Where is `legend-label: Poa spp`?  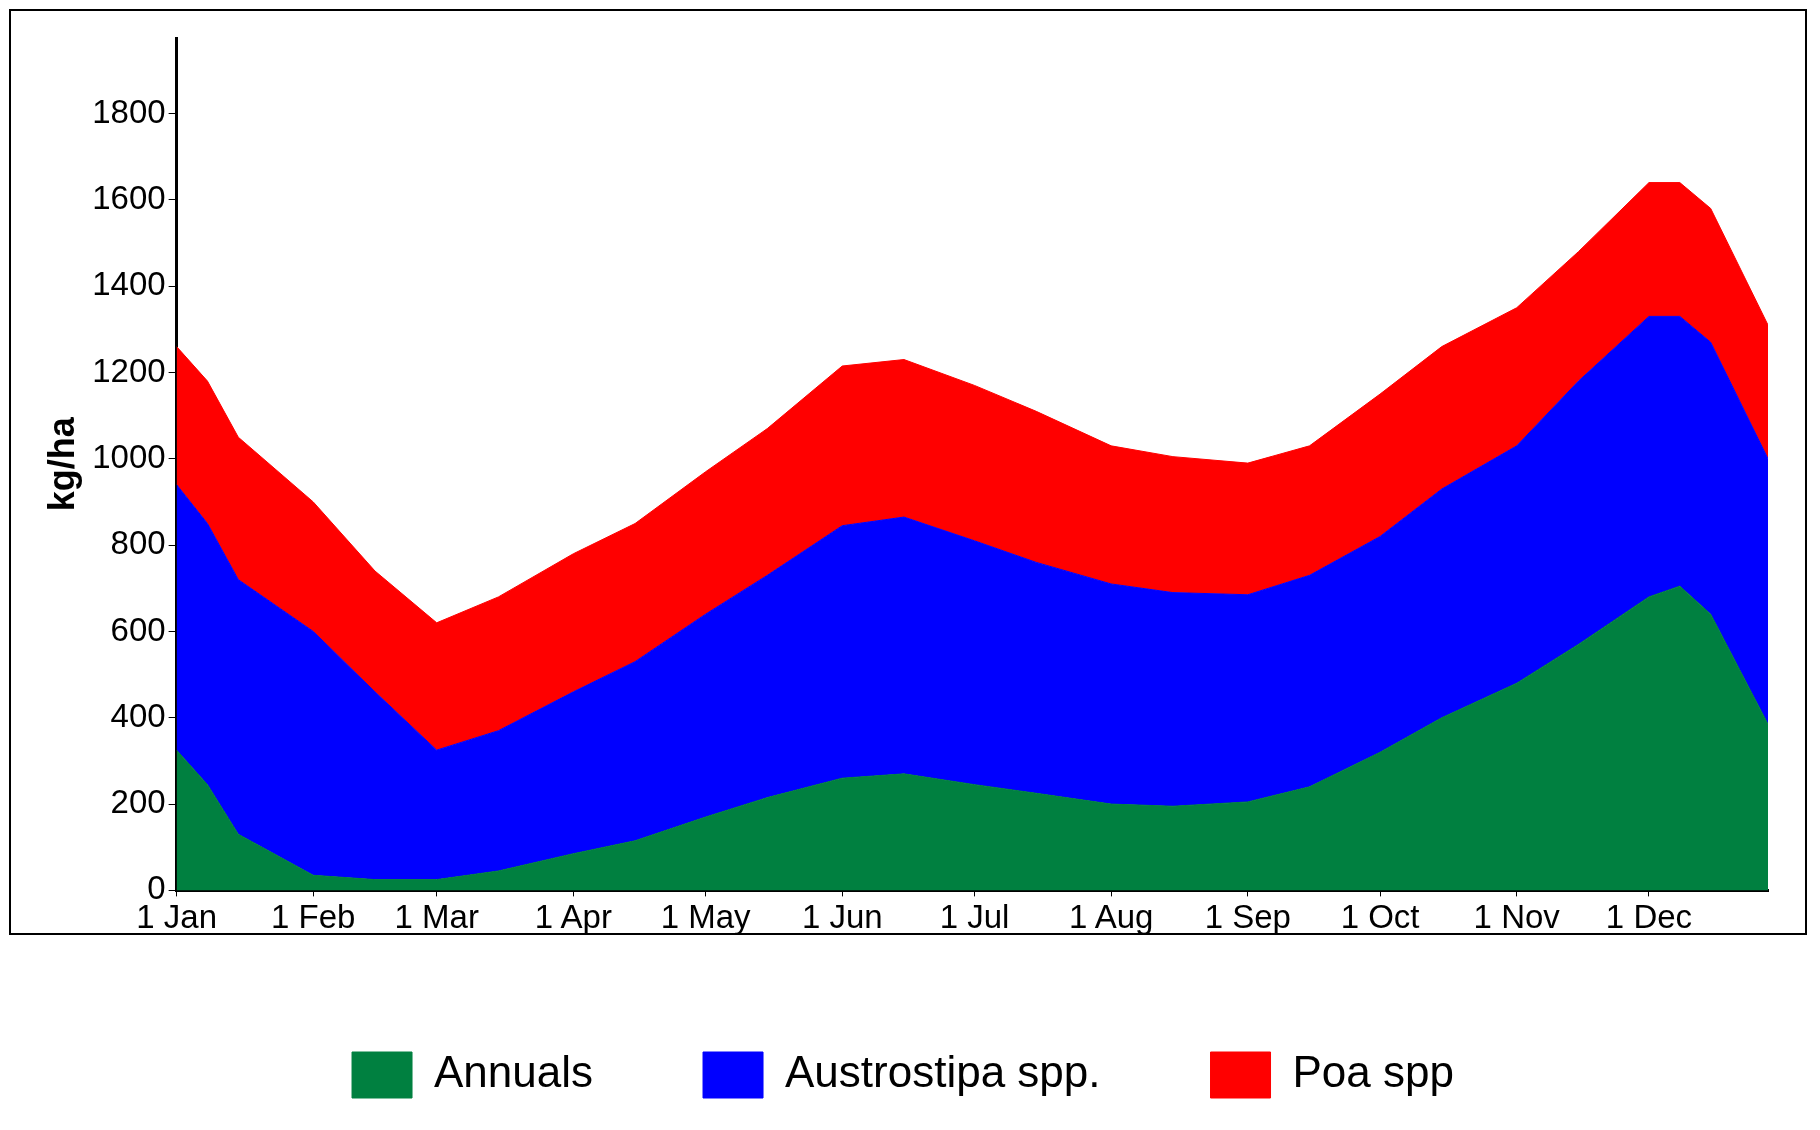 legend-label: Poa spp is located at coordinates (1373, 1072).